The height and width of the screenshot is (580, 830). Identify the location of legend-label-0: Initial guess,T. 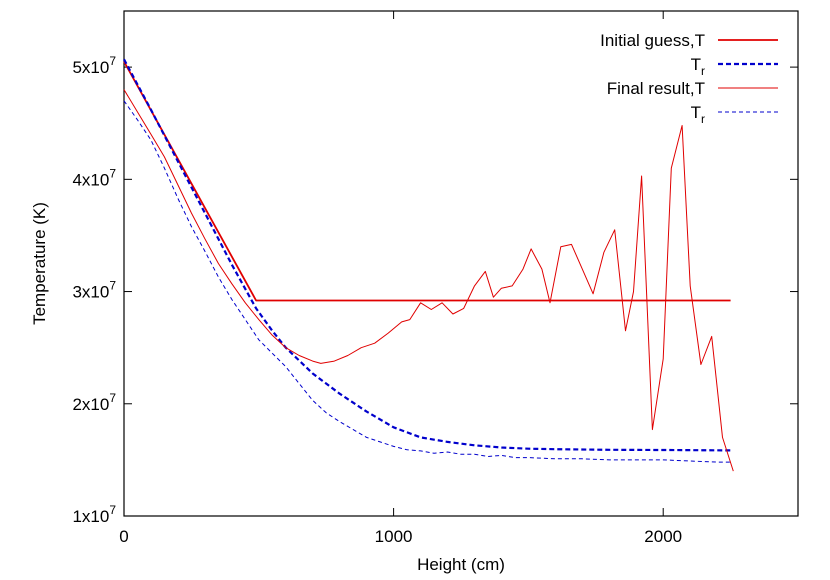
(652, 40).